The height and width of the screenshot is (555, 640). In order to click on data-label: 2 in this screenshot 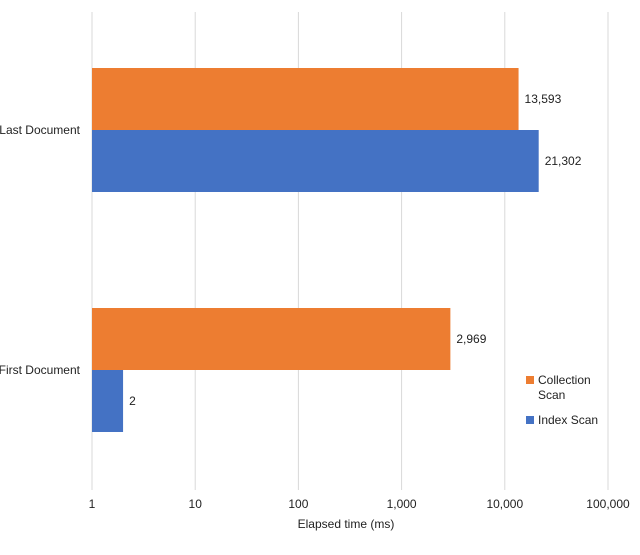, I will do `click(132, 401)`.